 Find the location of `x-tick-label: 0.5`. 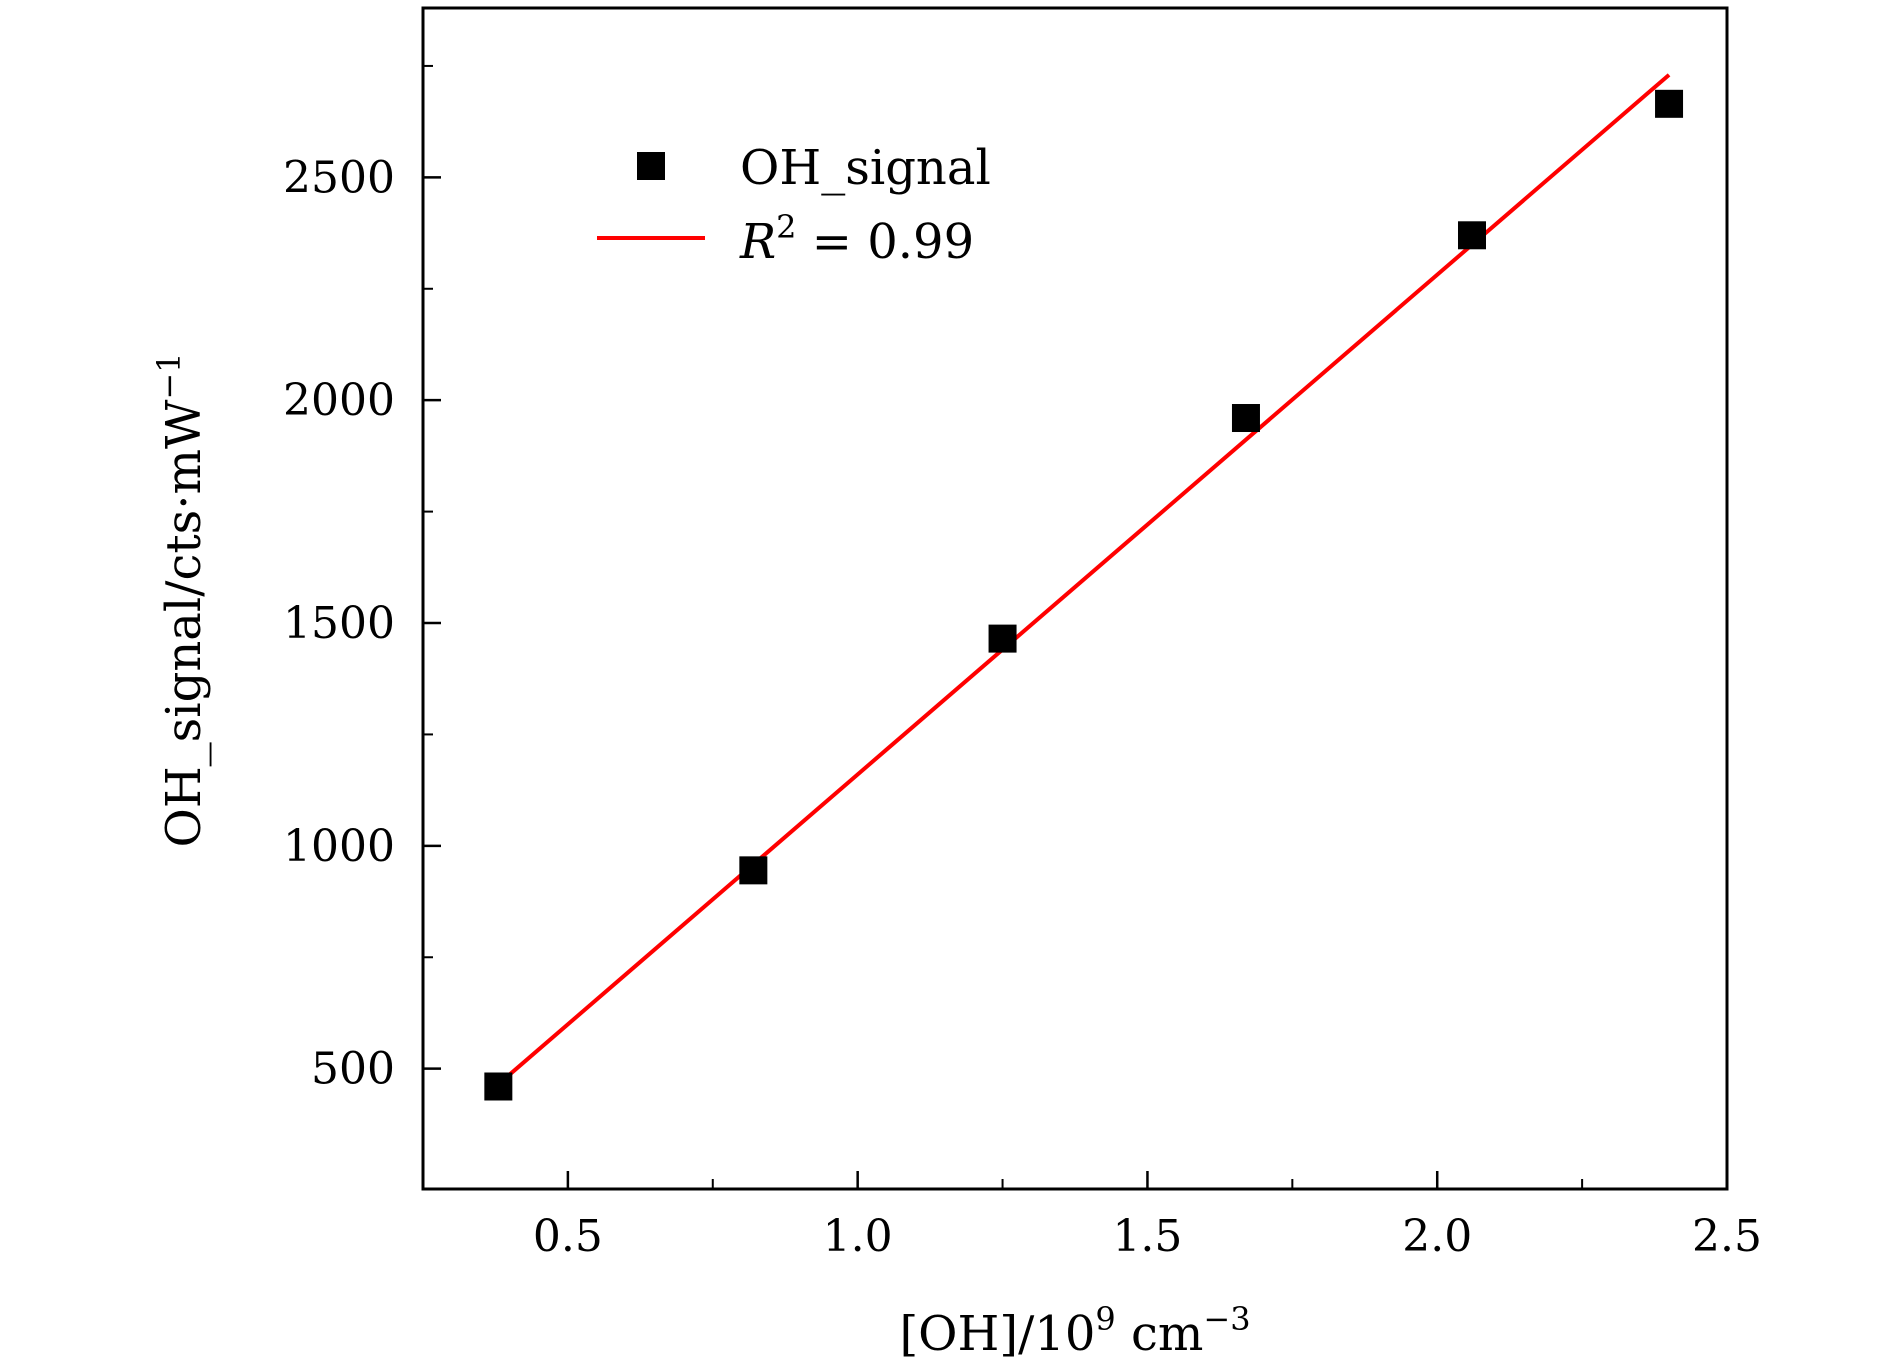

x-tick-label: 0.5 is located at coordinates (568, 1236).